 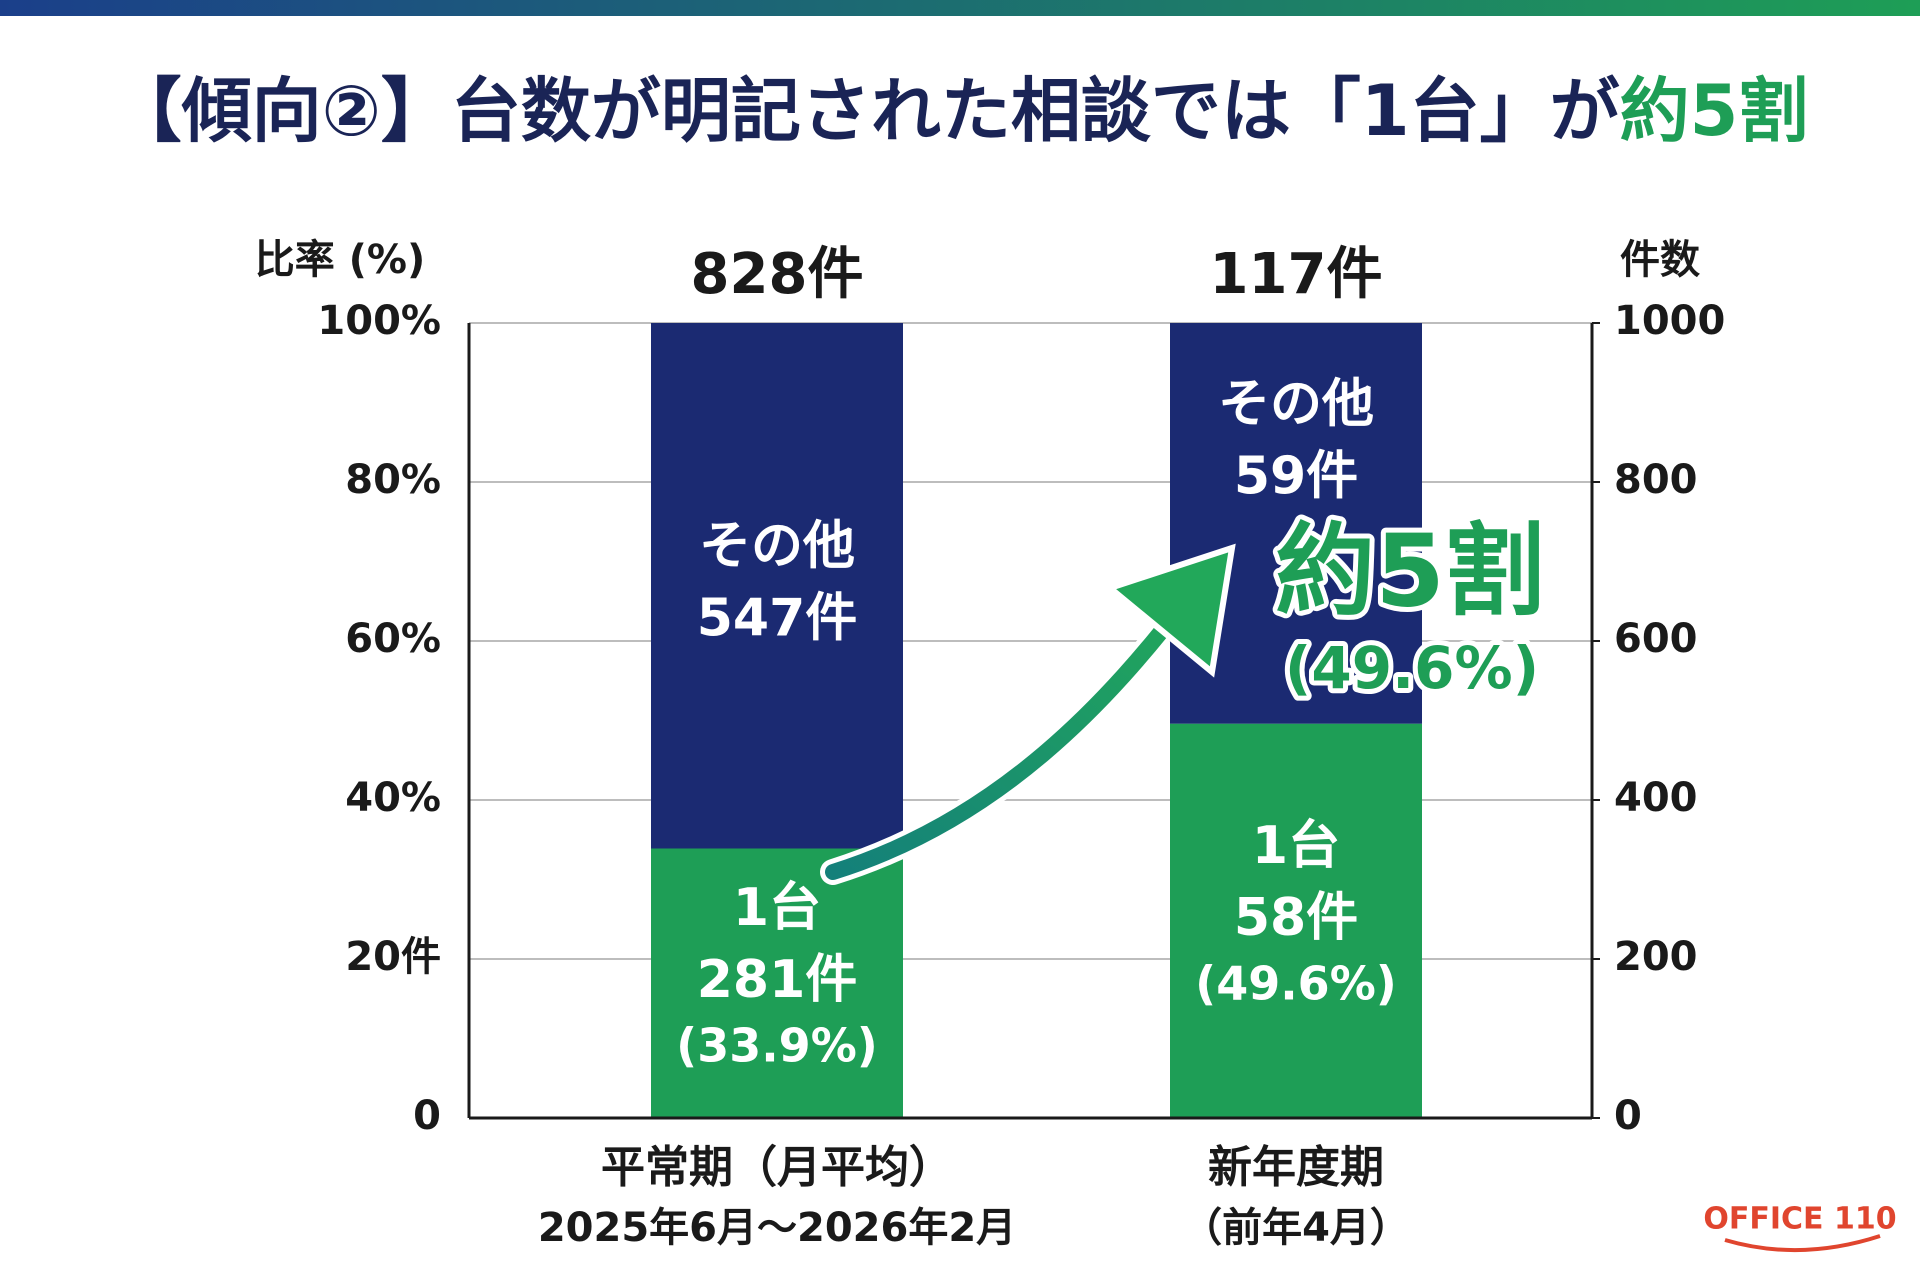 What do you see at coordinates (777, 274) in the screenshot?
I see `total-label: 828件` at bounding box center [777, 274].